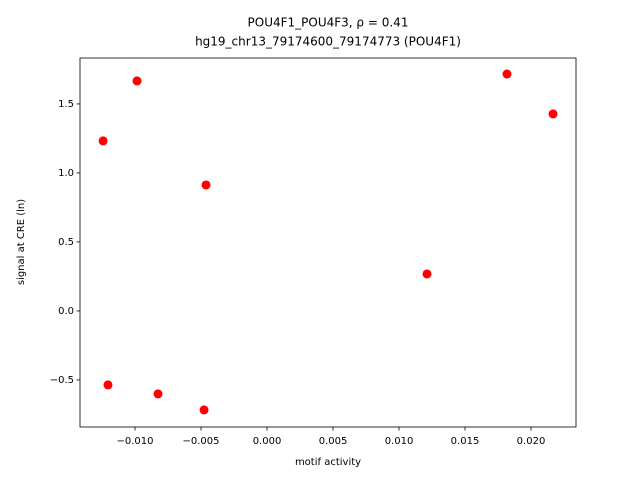 The image size is (640, 480). Describe the element at coordinates (66, 173) in the screenshot. I see `y-tick-label: 1.0` at that location.